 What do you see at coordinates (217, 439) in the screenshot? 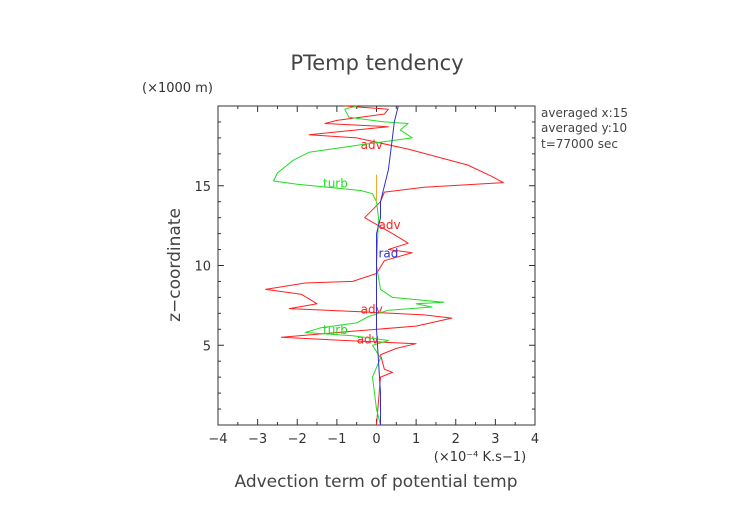
I see `x-tick-label-0: −4` at bounding box center [217, 439].